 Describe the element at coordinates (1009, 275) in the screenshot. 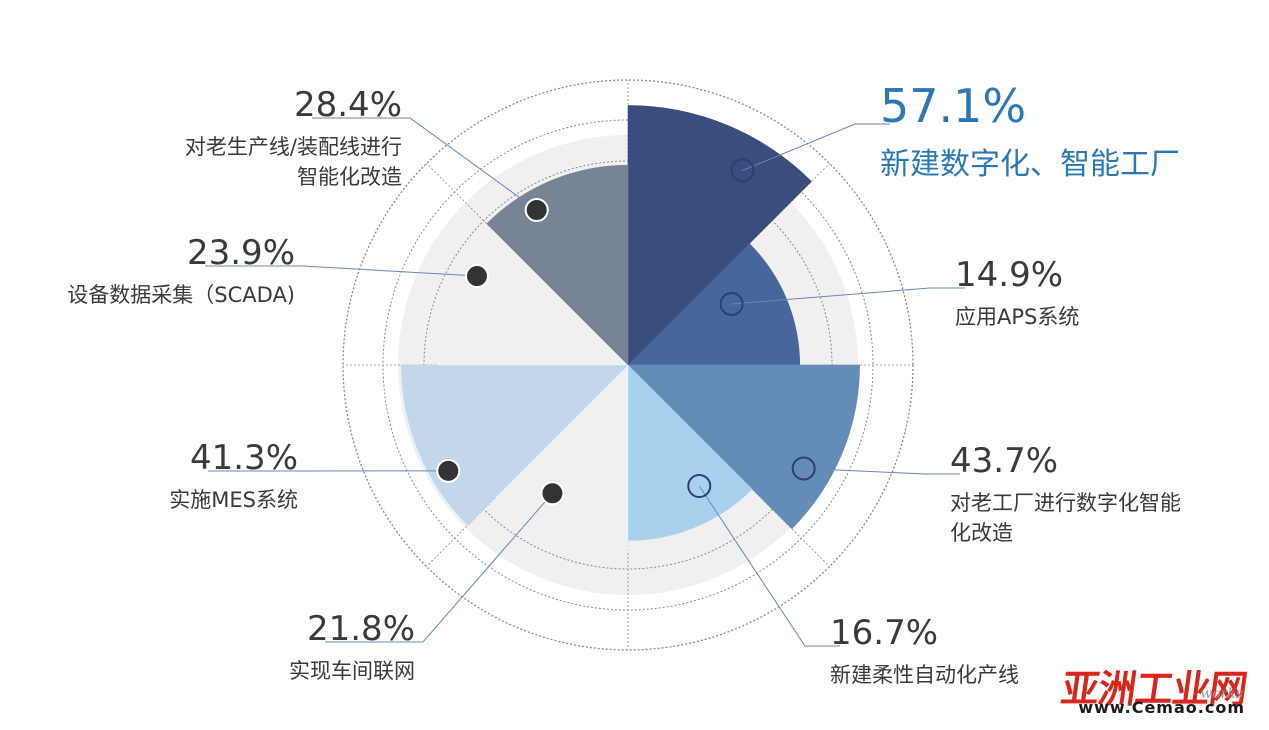

I see `percent-label-1: 14.9%` at that location.